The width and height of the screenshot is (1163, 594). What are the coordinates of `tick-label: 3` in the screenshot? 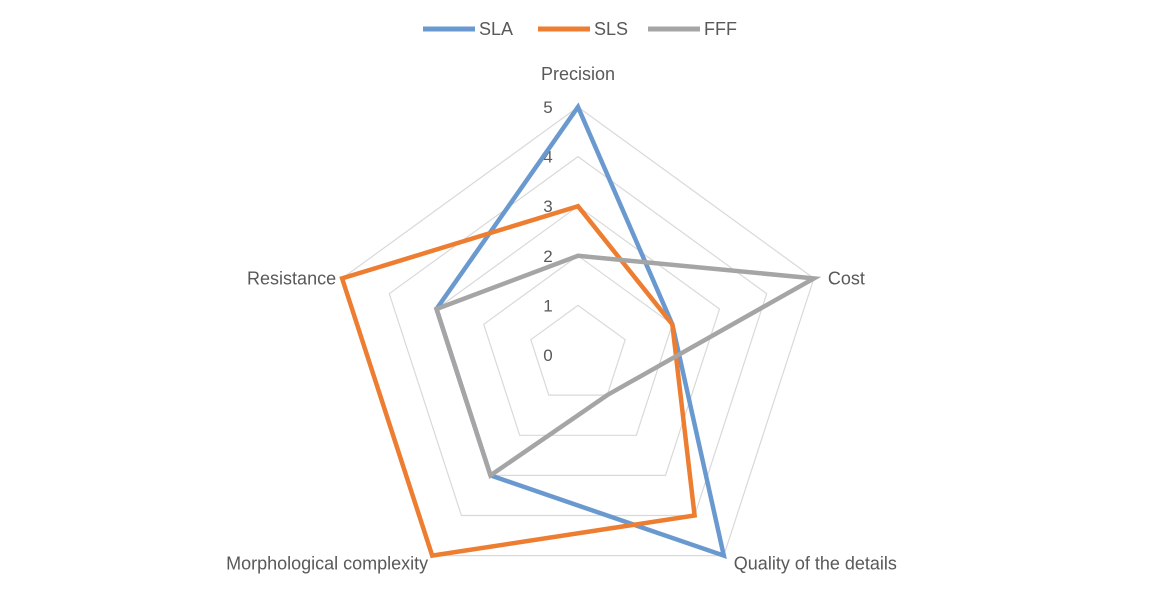 It's located at (547, 206).